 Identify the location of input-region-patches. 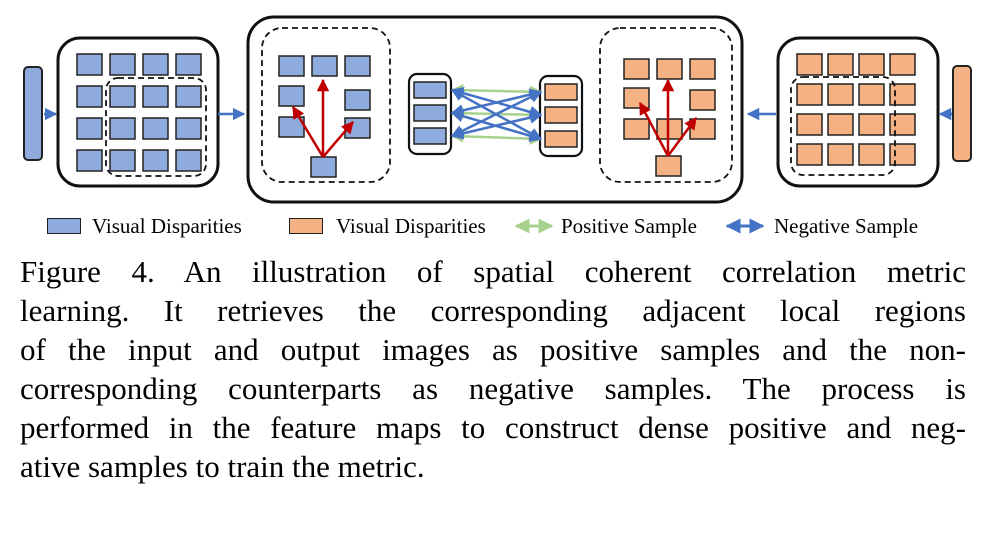
(324, 116).